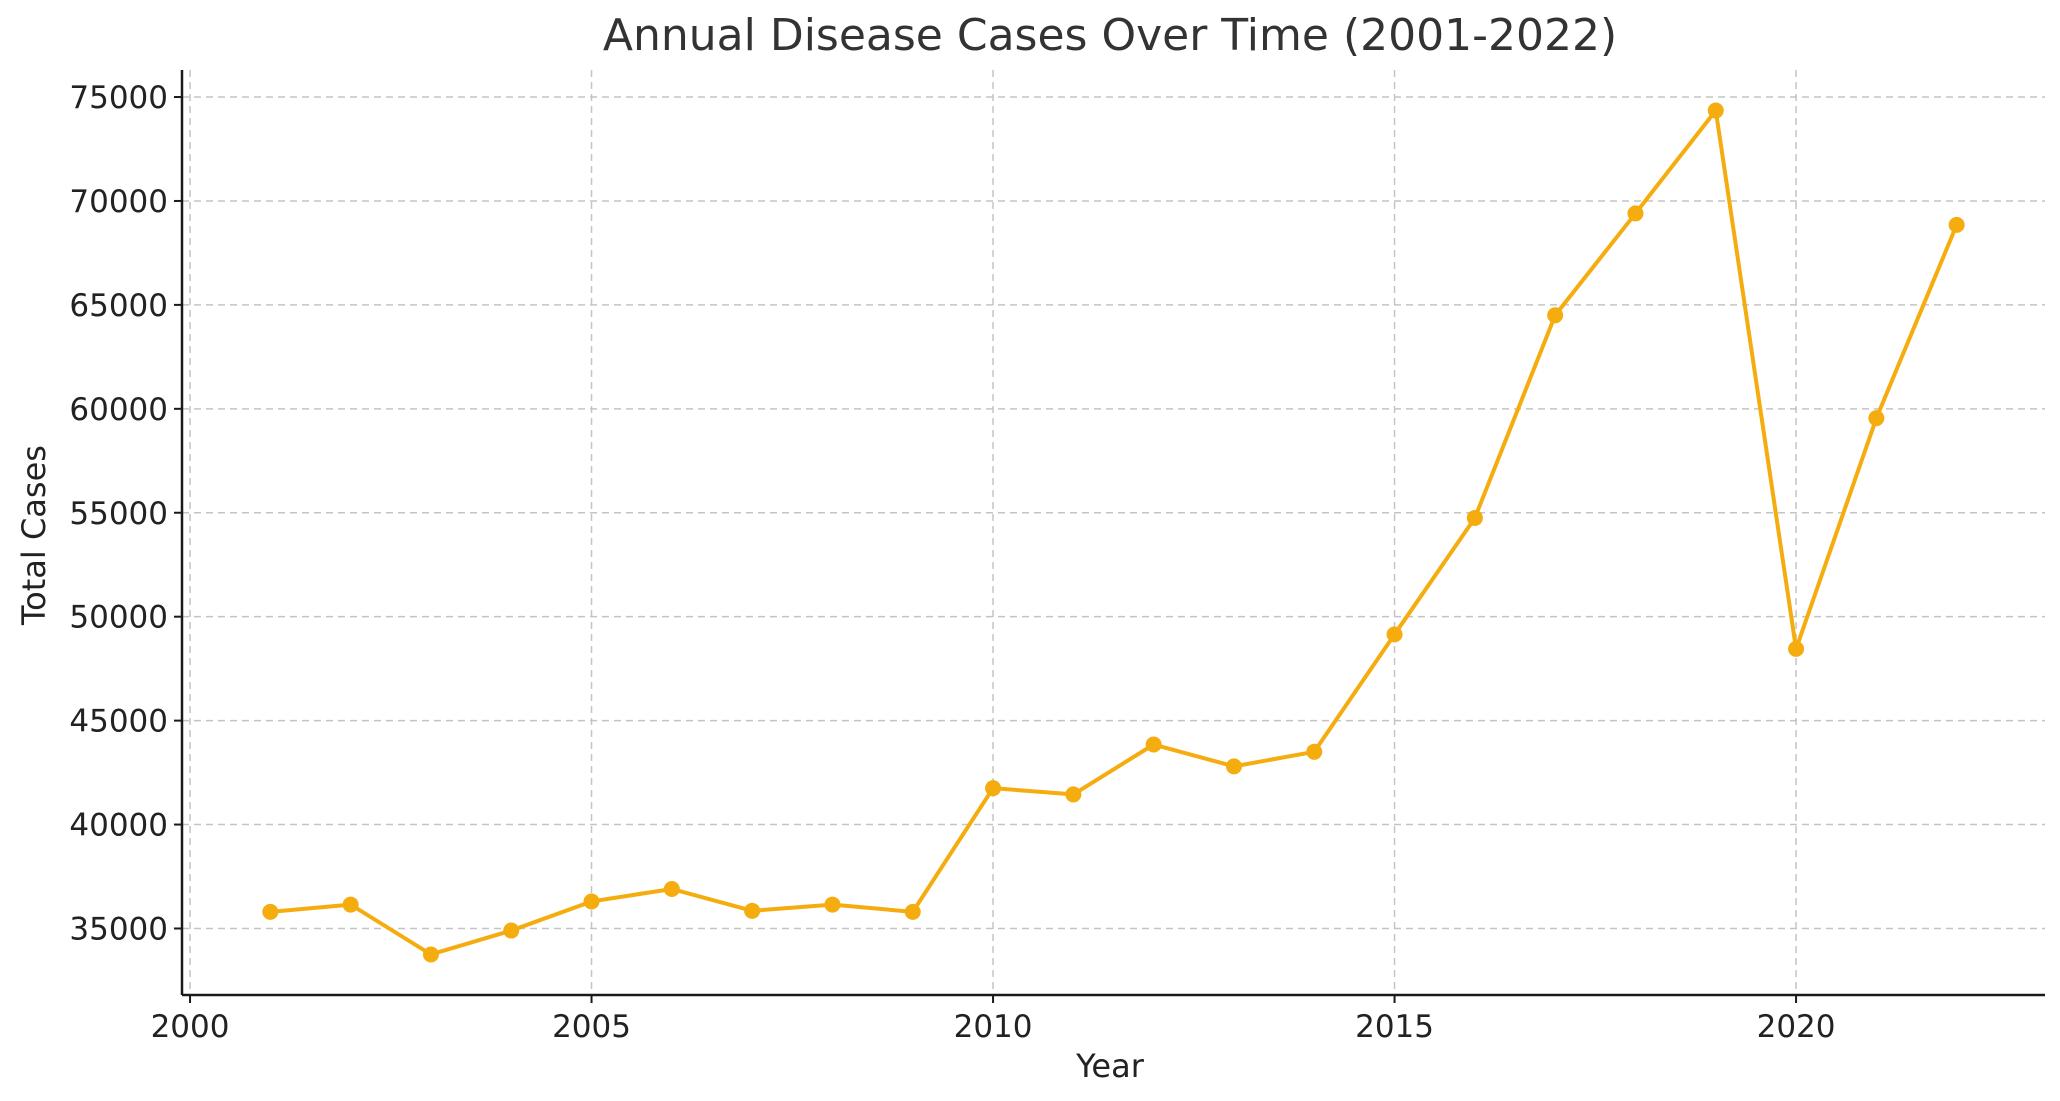 The height and width of the screenshot is (1101, 2060). Describe the element at coordinates (190, 1027) in the screenshot. I see `x-tick-label: 2000` at that location.